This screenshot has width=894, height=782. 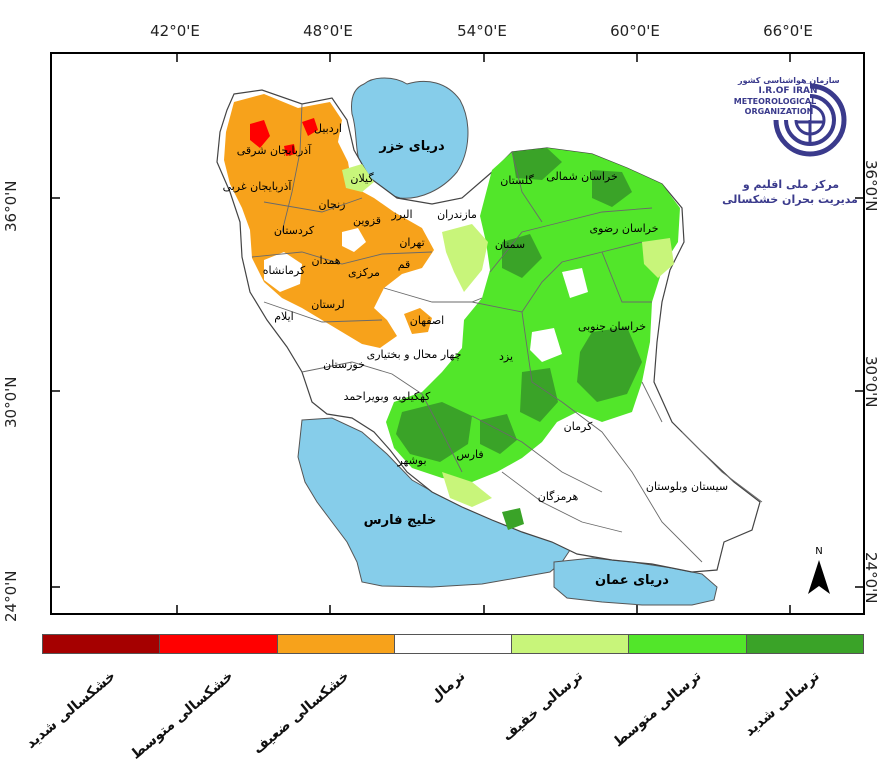 I want to click on province-label-khuzestan: خوزستان, so click(x=344, y=364).